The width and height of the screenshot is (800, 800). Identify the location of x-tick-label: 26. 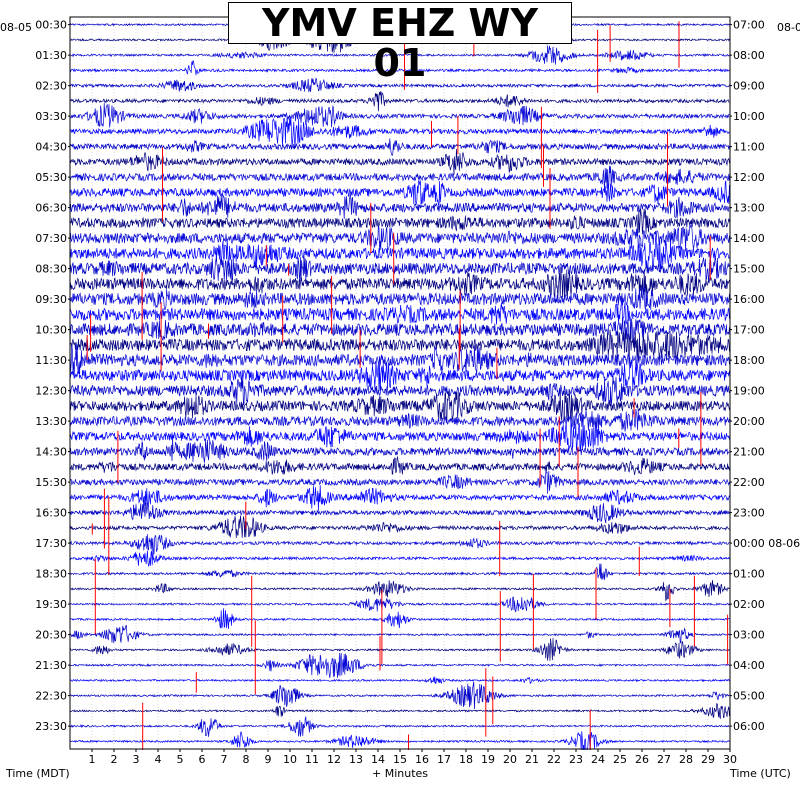
(642, 759).